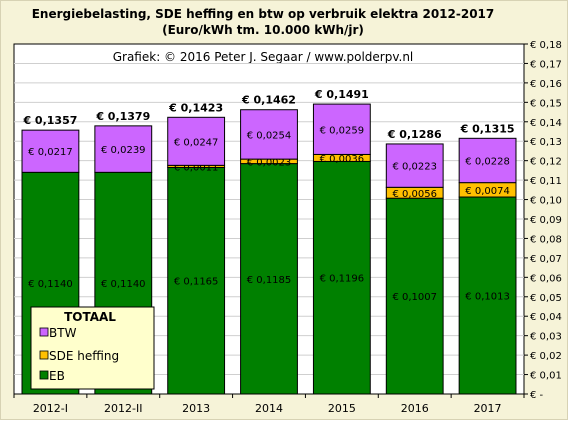 The width and height of the screenshot is (568, 421). Describe the element at coordinates (50, 408) in the screenshot. I see `x-tick-label: 2012-I` at that location.